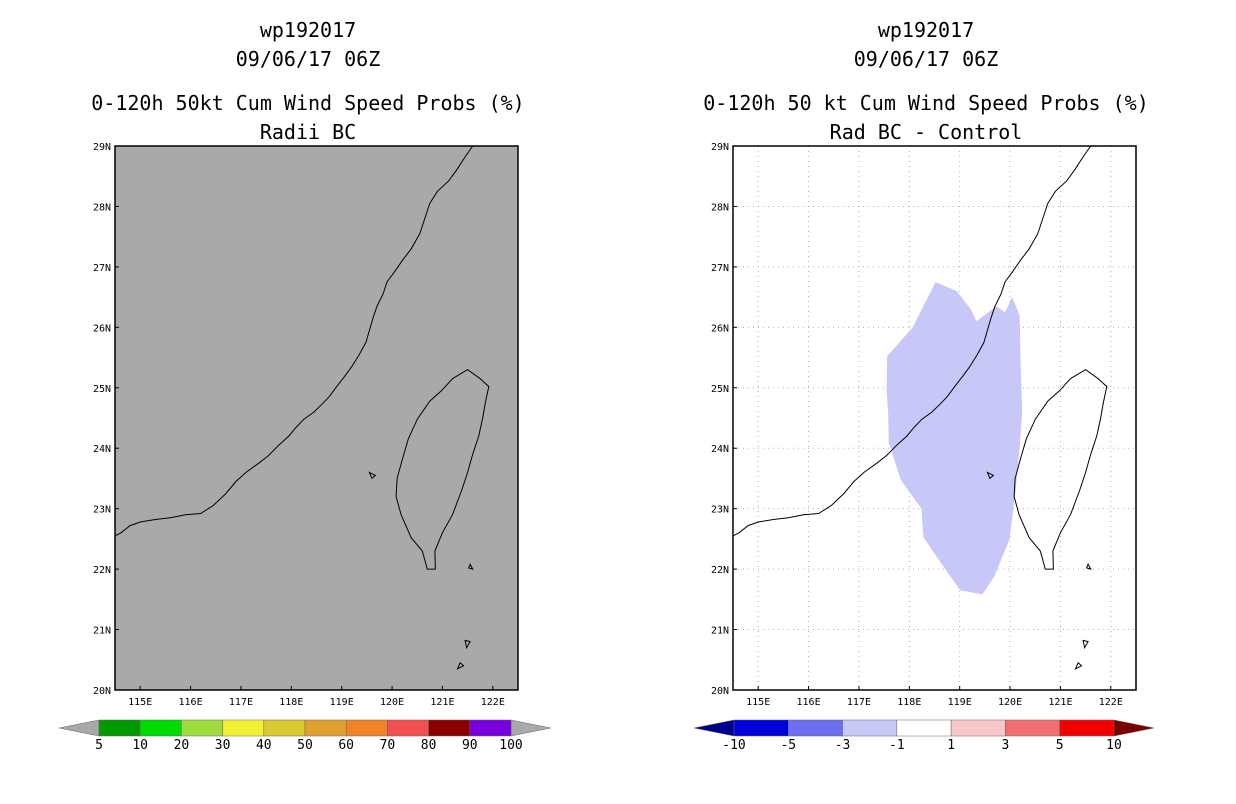  What do you see at coordinates (429, 745) in the screenshot?
I see `colorbar-label: 80` at bounding box center [429, 745].